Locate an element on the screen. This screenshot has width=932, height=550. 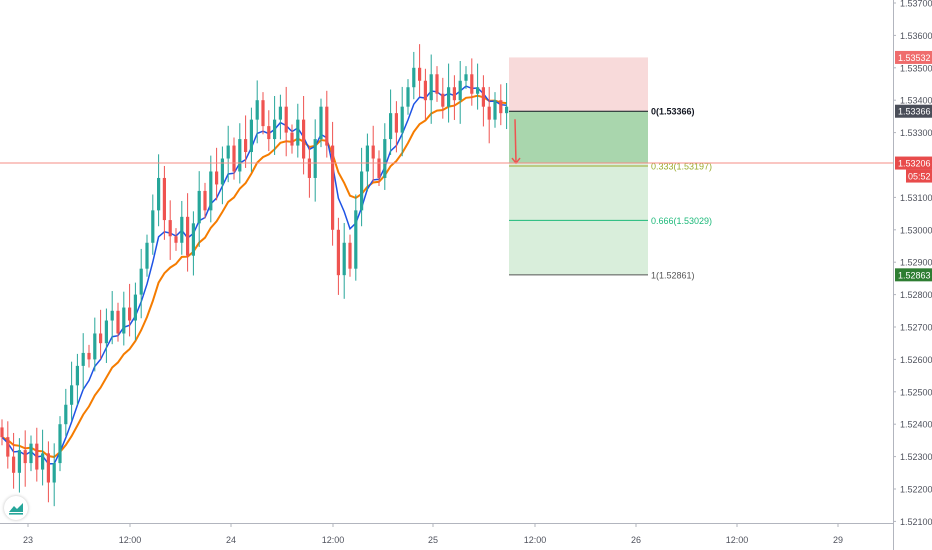
entry-price-tag: 1.53366 is located at coordinates (914, 112).